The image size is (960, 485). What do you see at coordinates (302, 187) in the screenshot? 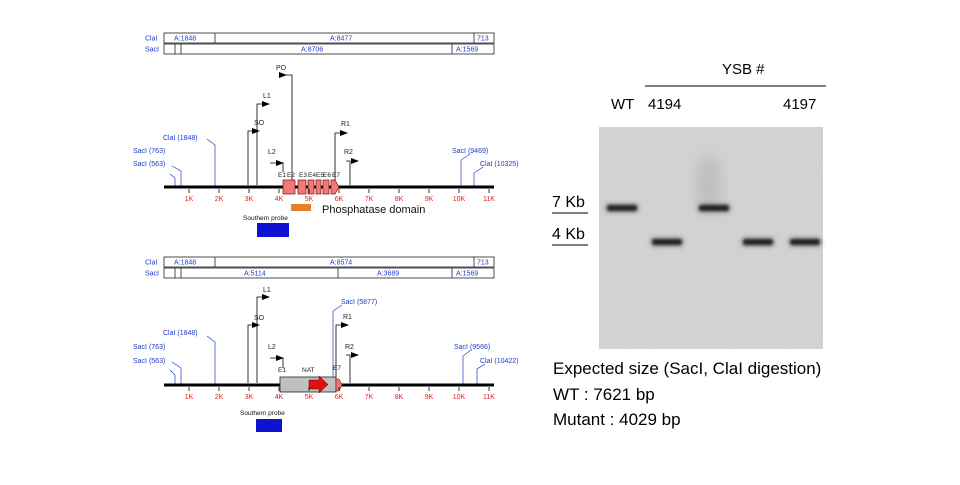
I see `top-exon-2-block` at bounding box center [302, 187].